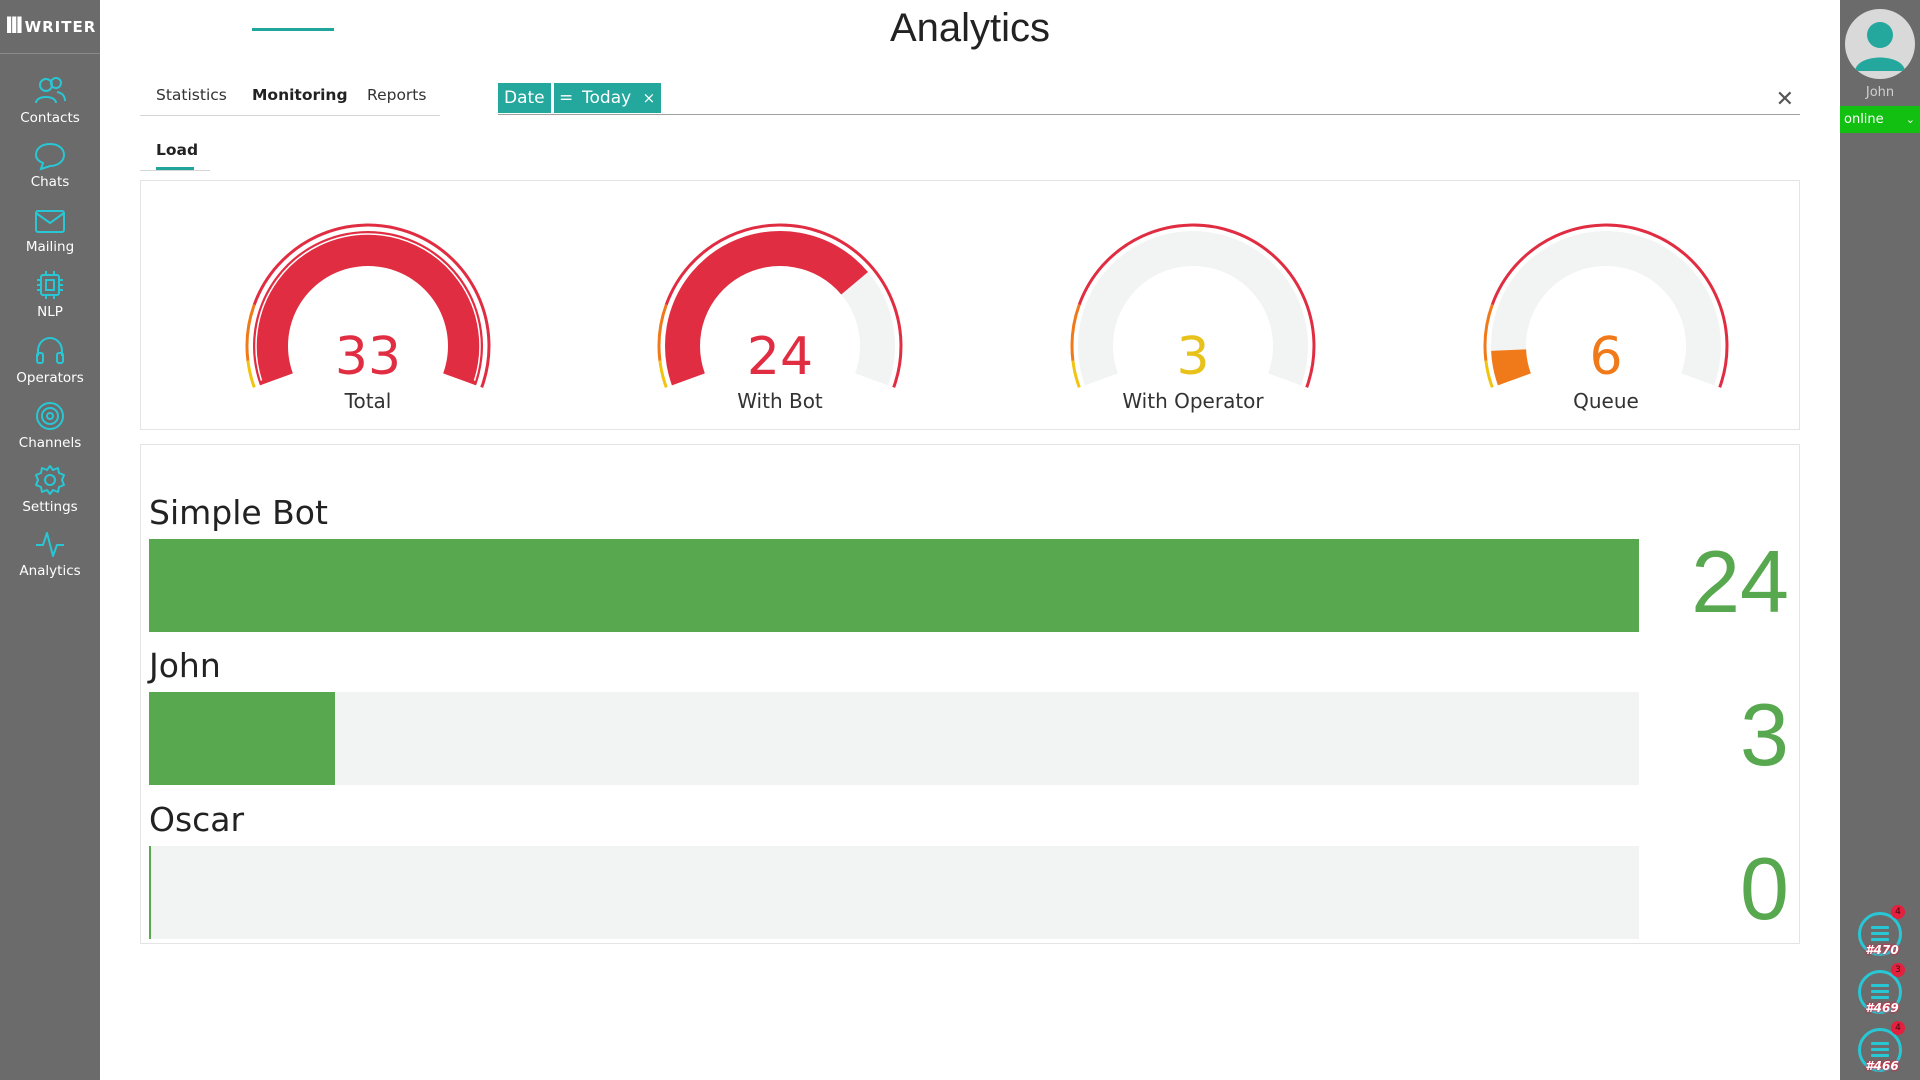 The image size is (1920, 1080). What do you see at coordinates (1149, 99) in the screenshot?
I see `filter-bar: Date = Today × ✕` at bounding box center [1149, 99].